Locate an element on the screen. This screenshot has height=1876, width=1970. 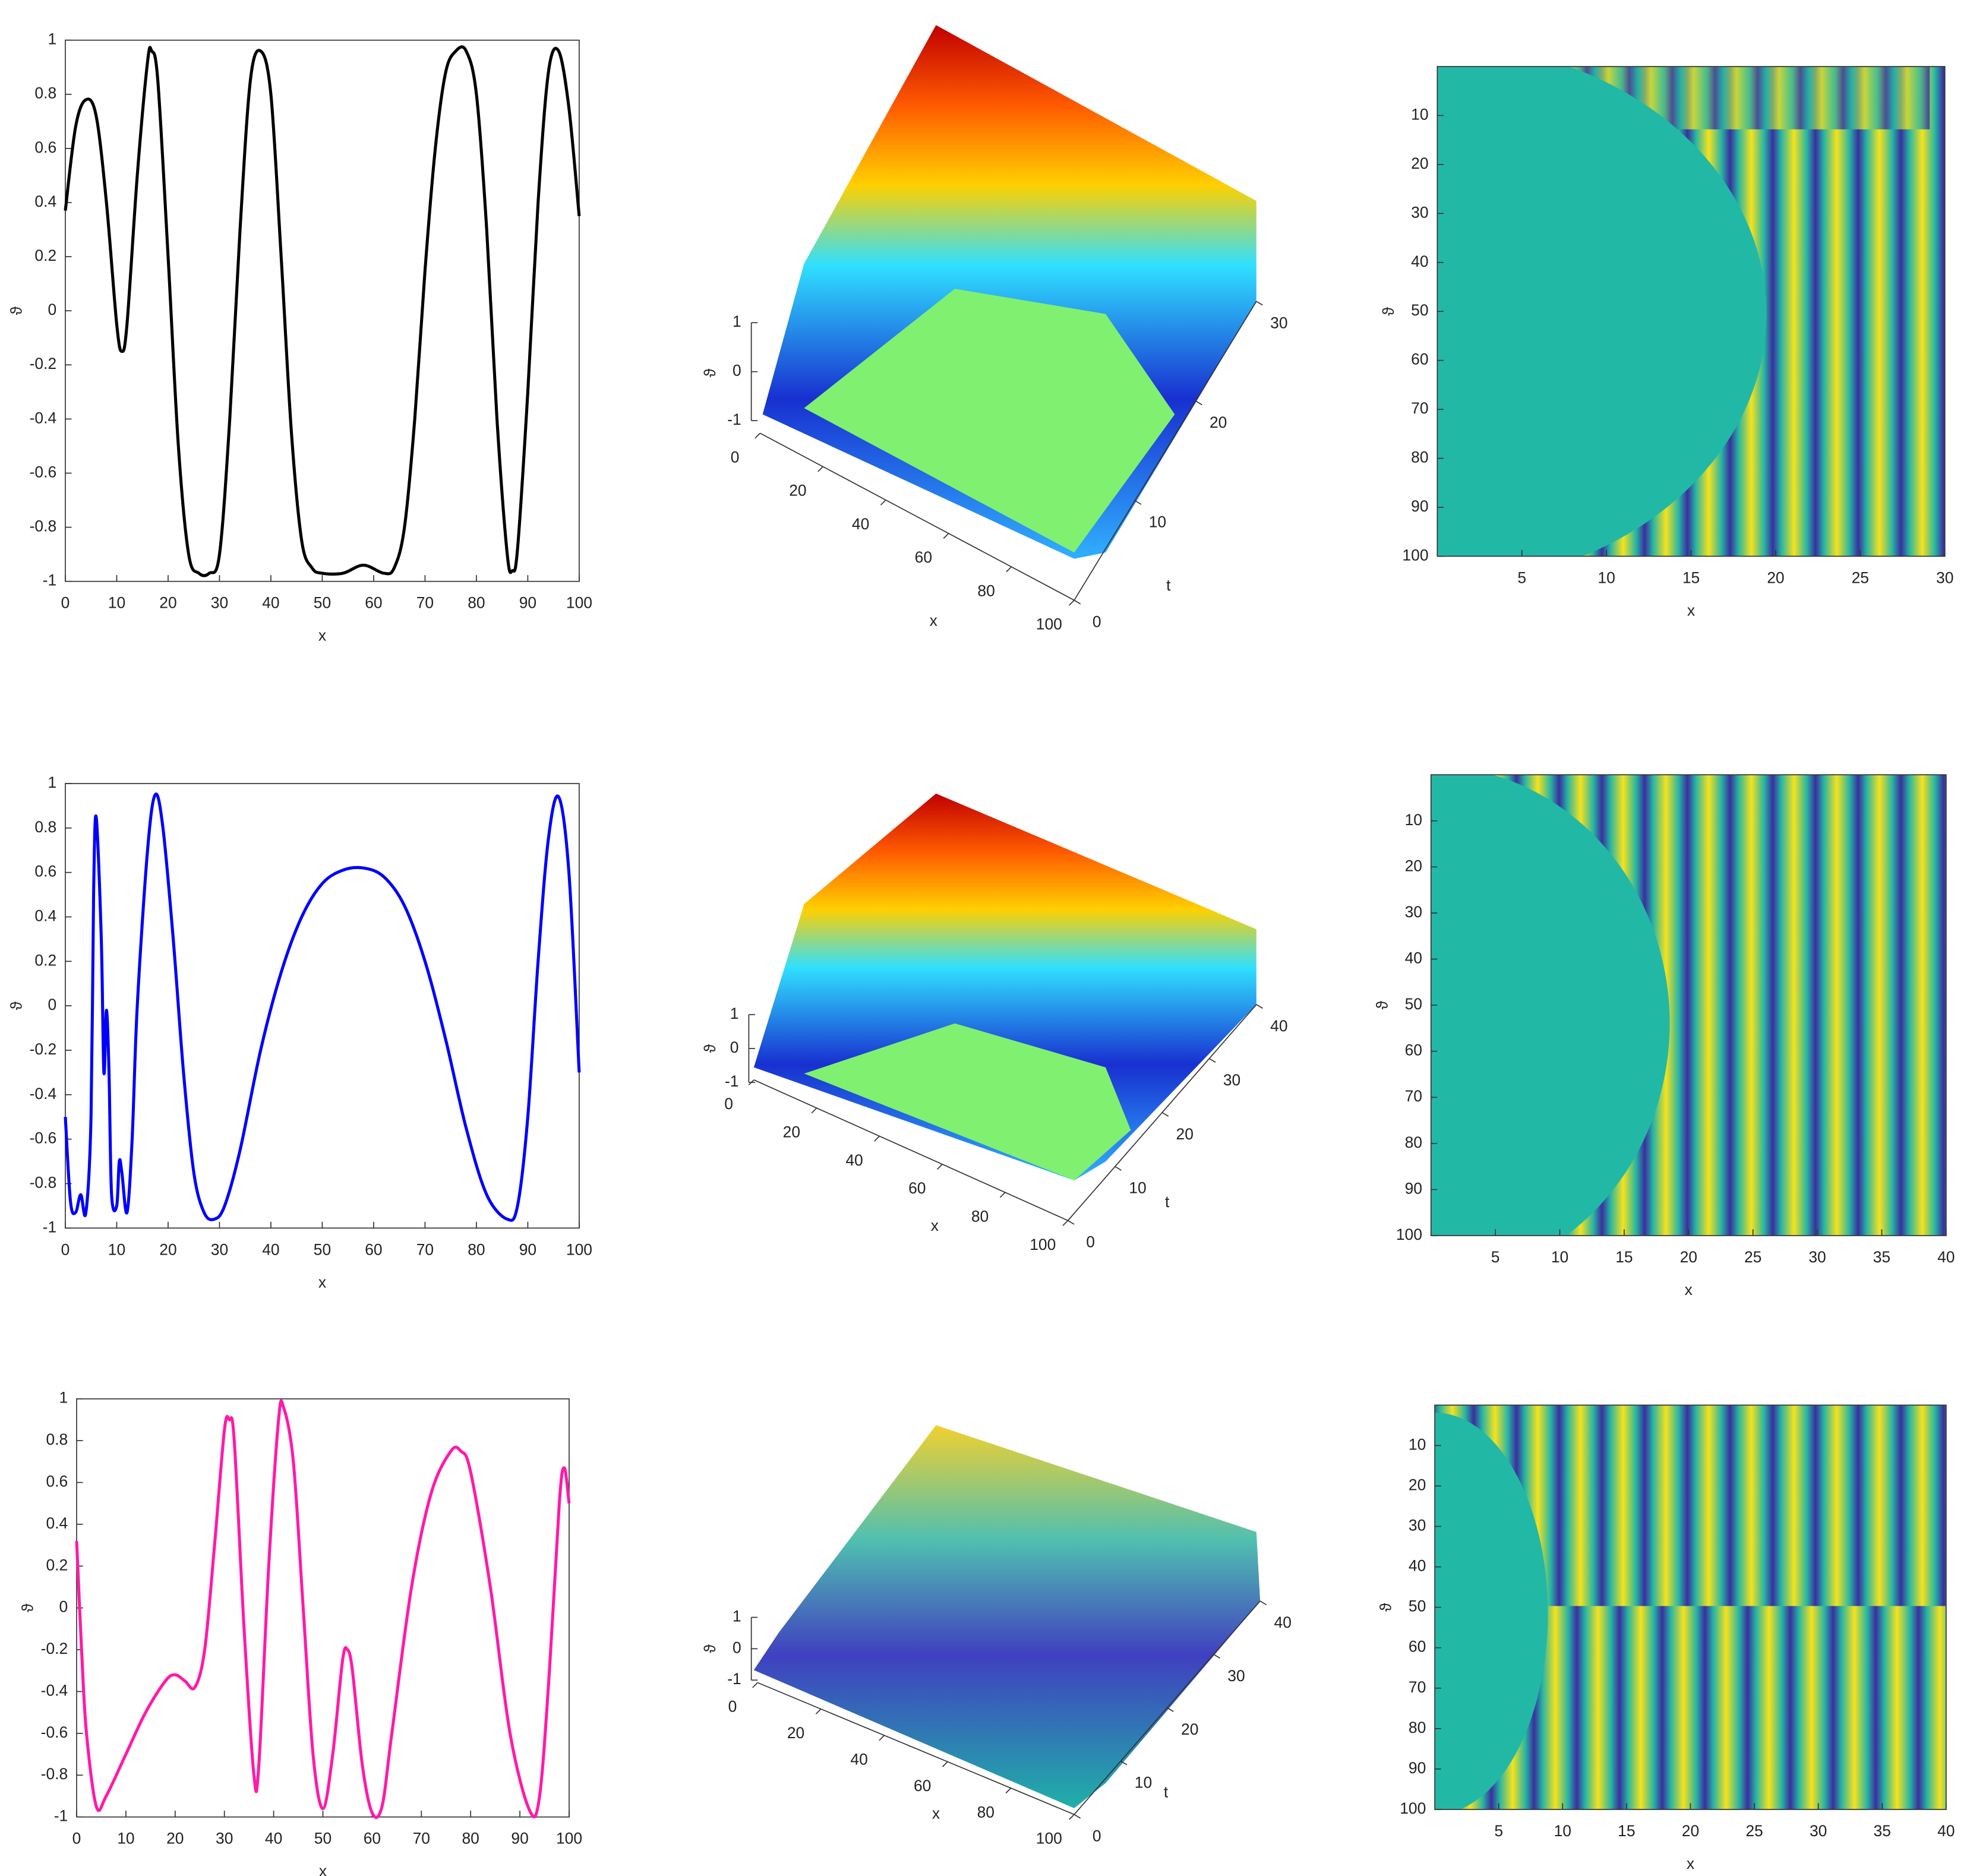
z-tick-label: 1 is located at coordinates (737, 1616).